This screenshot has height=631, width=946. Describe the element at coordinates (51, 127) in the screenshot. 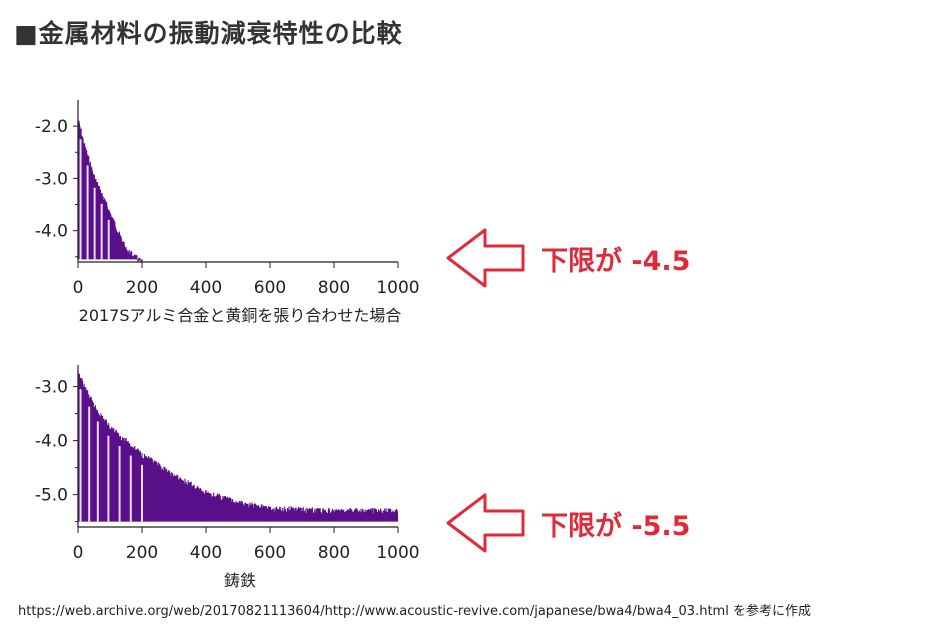

I see `y-tick-label: -2.0` at that location.